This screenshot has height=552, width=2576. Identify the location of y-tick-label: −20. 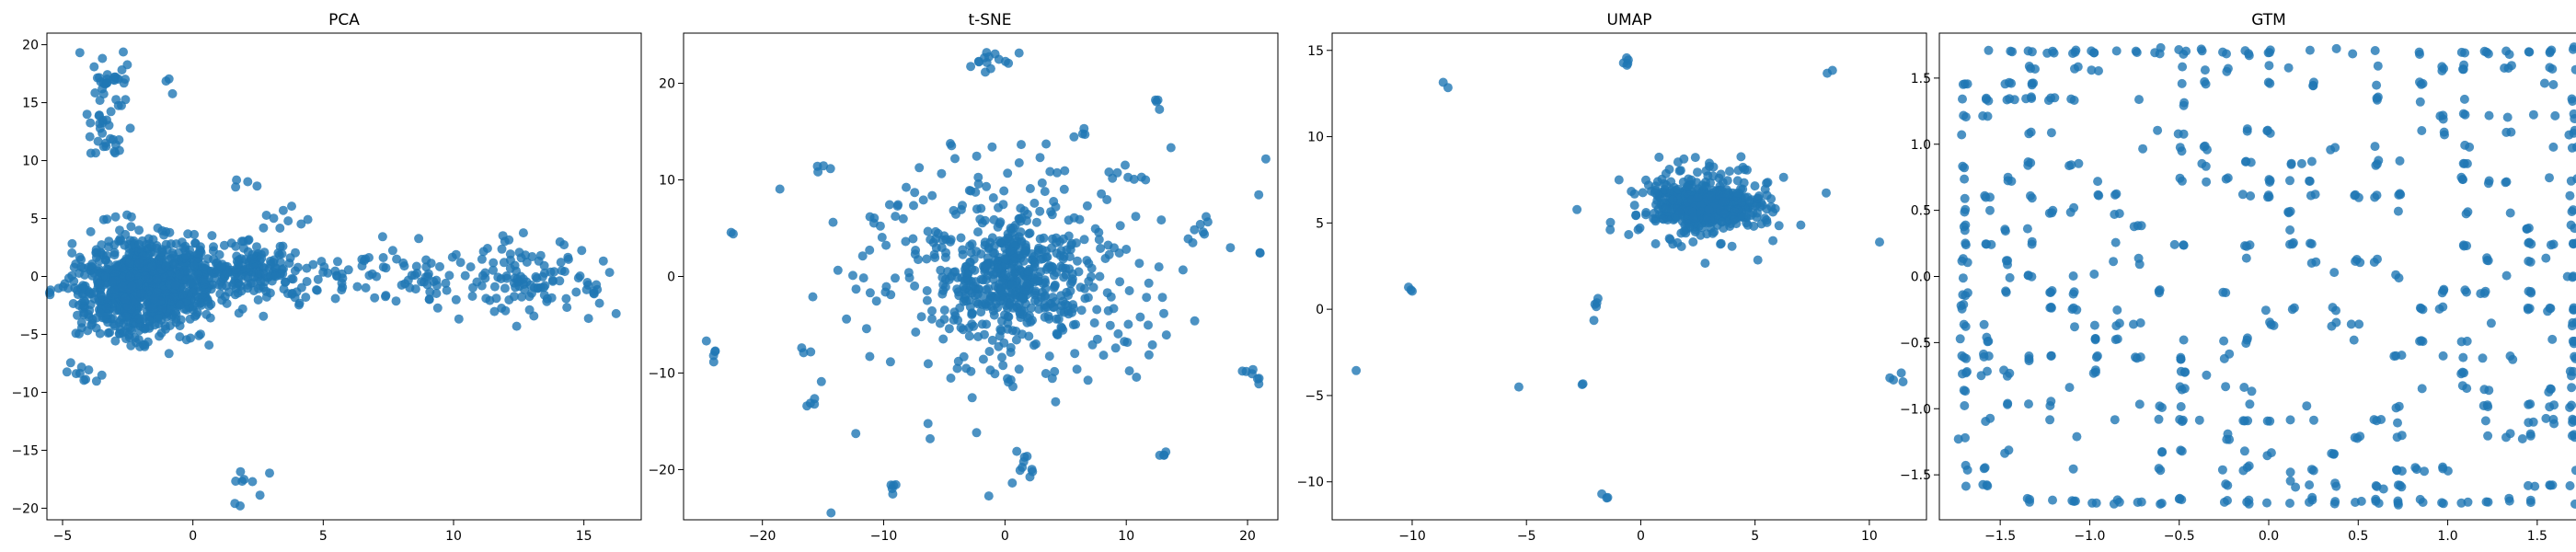
(25, 508).